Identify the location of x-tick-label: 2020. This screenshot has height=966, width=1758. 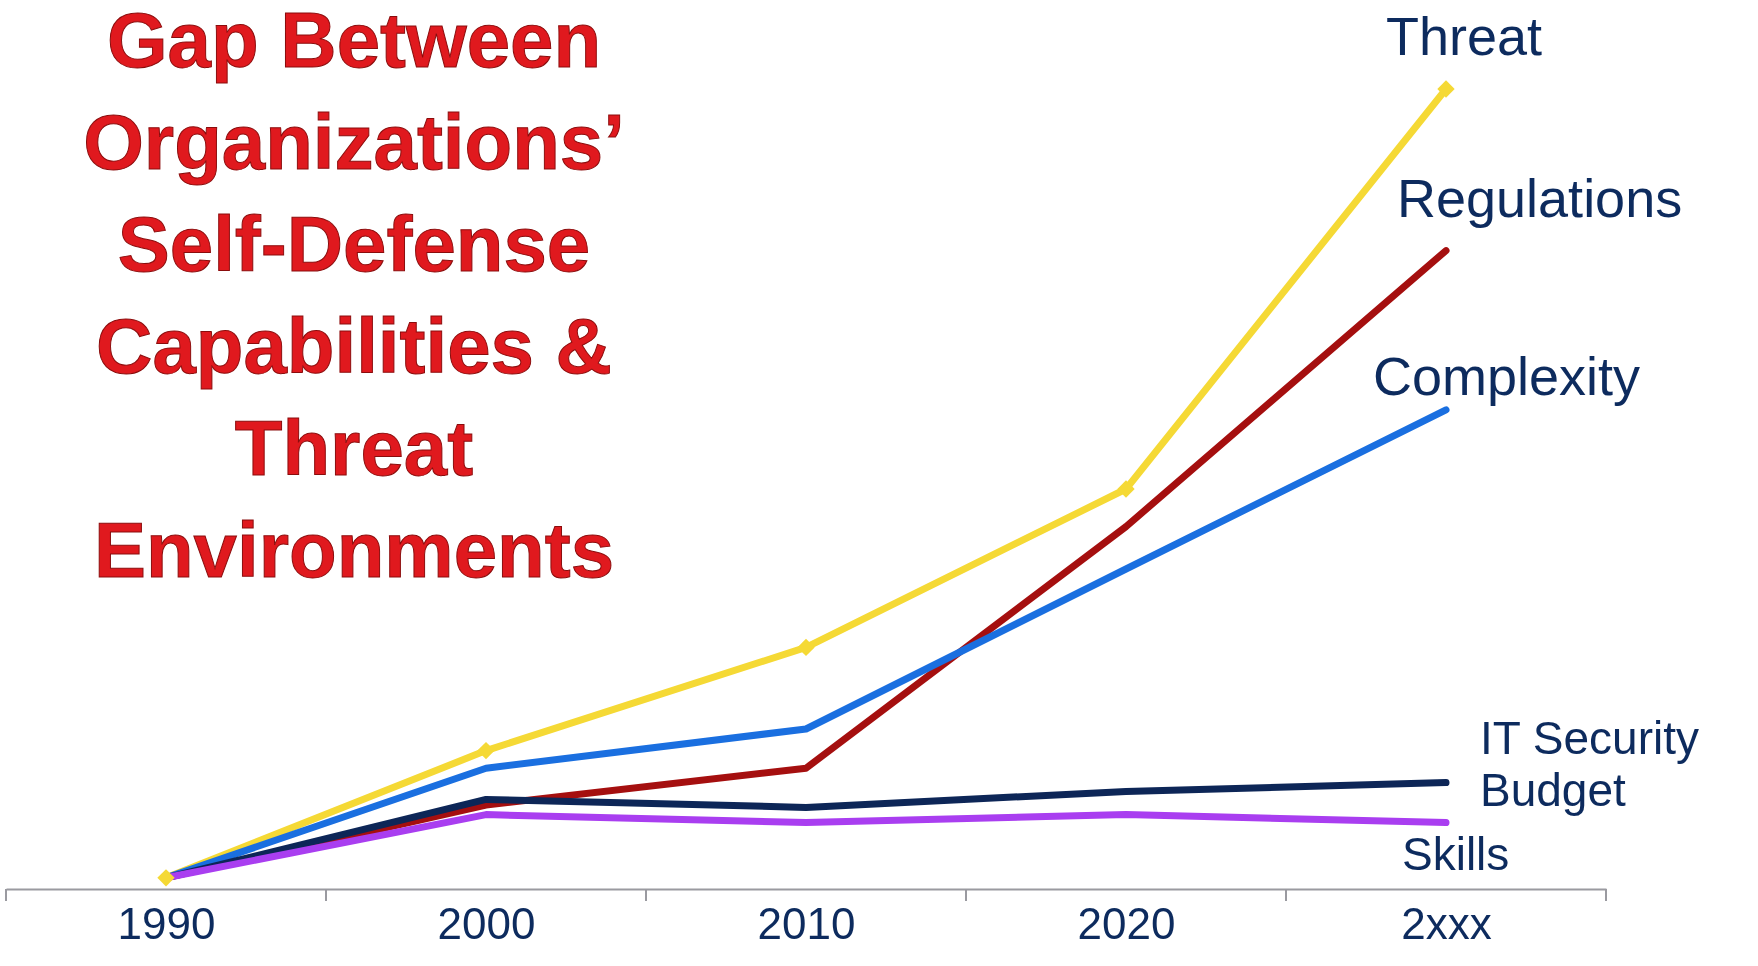
(1126, 923).